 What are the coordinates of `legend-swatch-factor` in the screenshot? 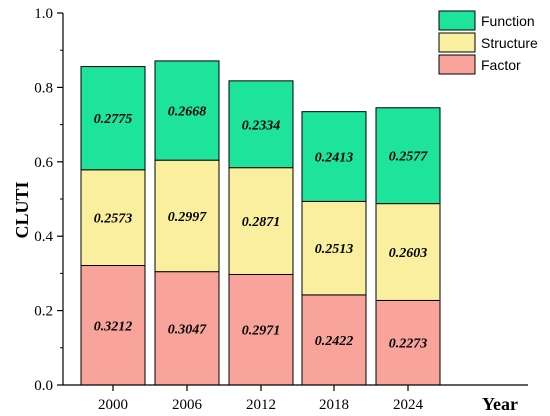 It's located at (457, 64).